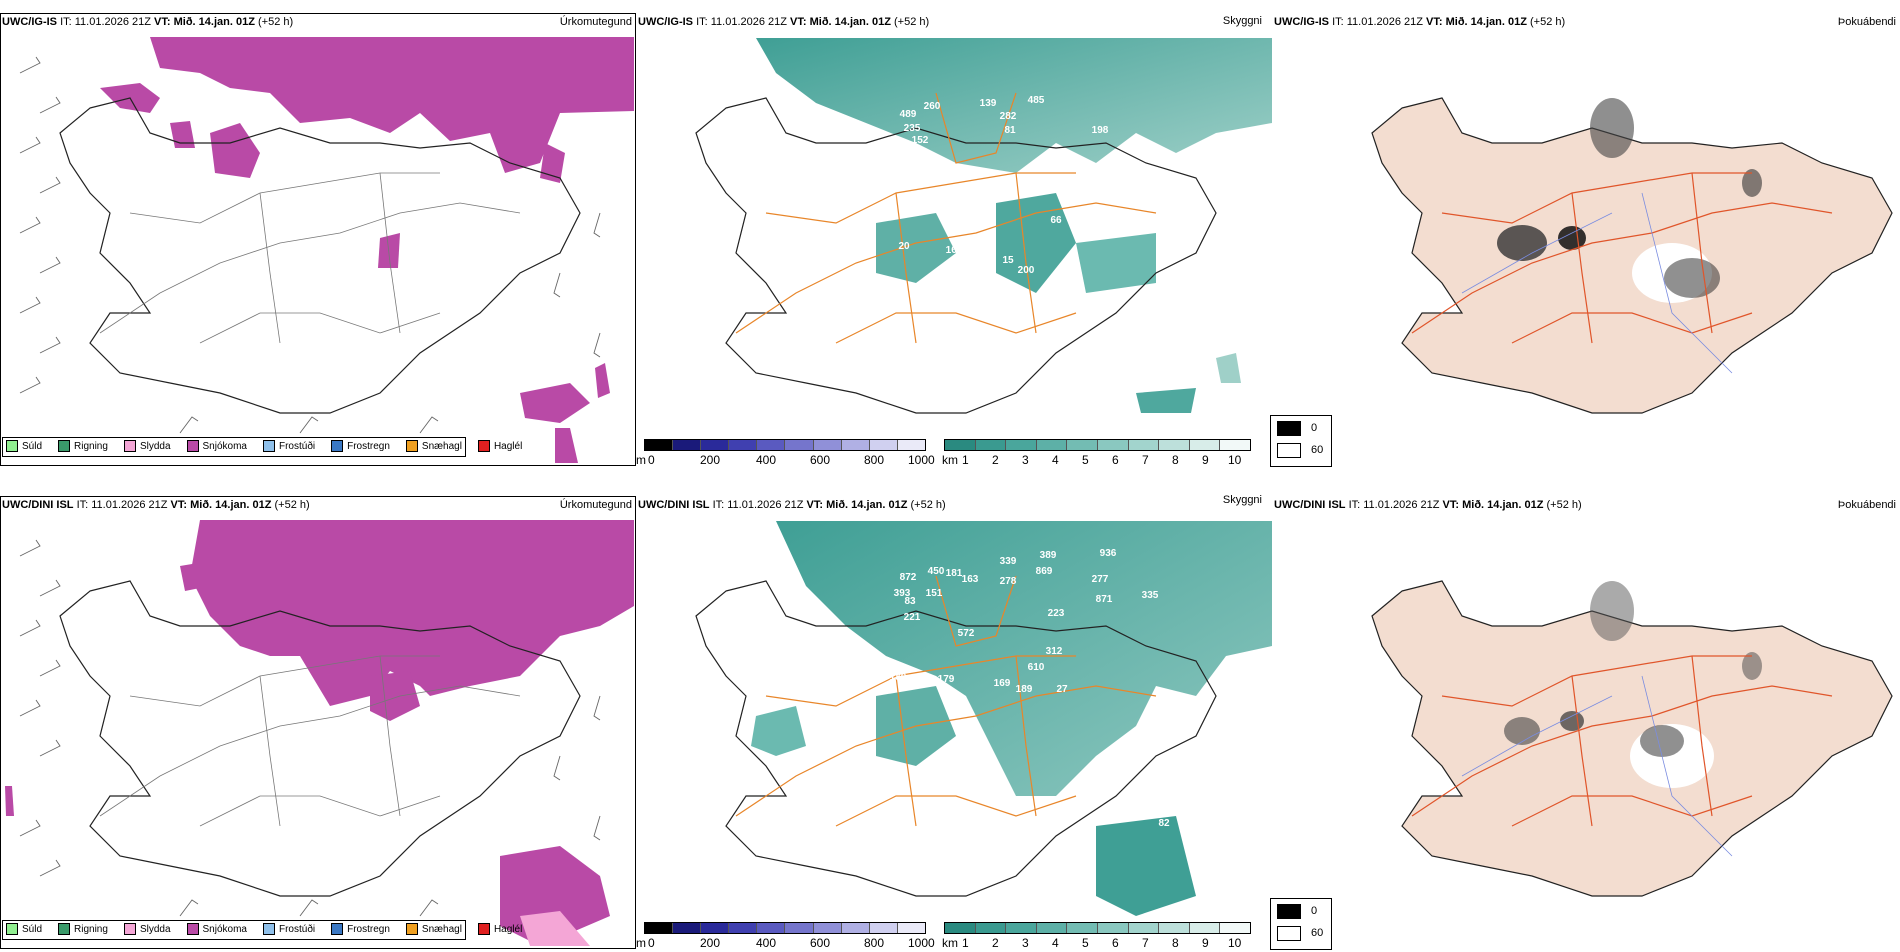 Image resolution: width=1900 pixels, height=952 pixels. Describe the element at coordinates (1008, 581) in the screenshot. I see `vis-value: 278` at that location.